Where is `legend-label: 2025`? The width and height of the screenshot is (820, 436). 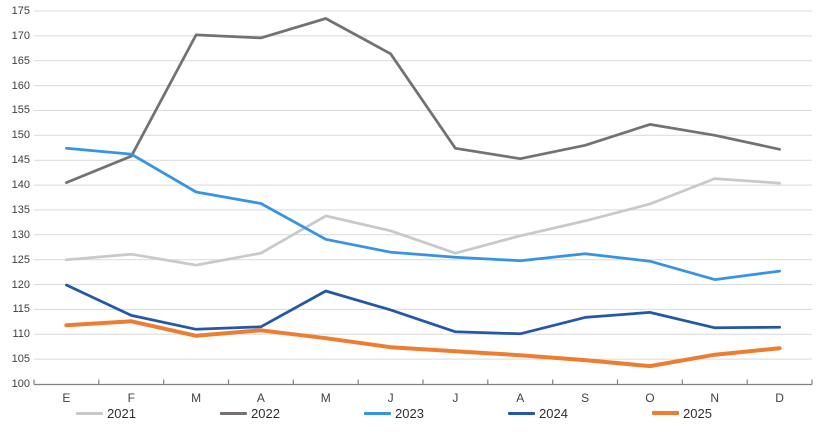 legend-label: 2025 is located at coordinates (697, 413).